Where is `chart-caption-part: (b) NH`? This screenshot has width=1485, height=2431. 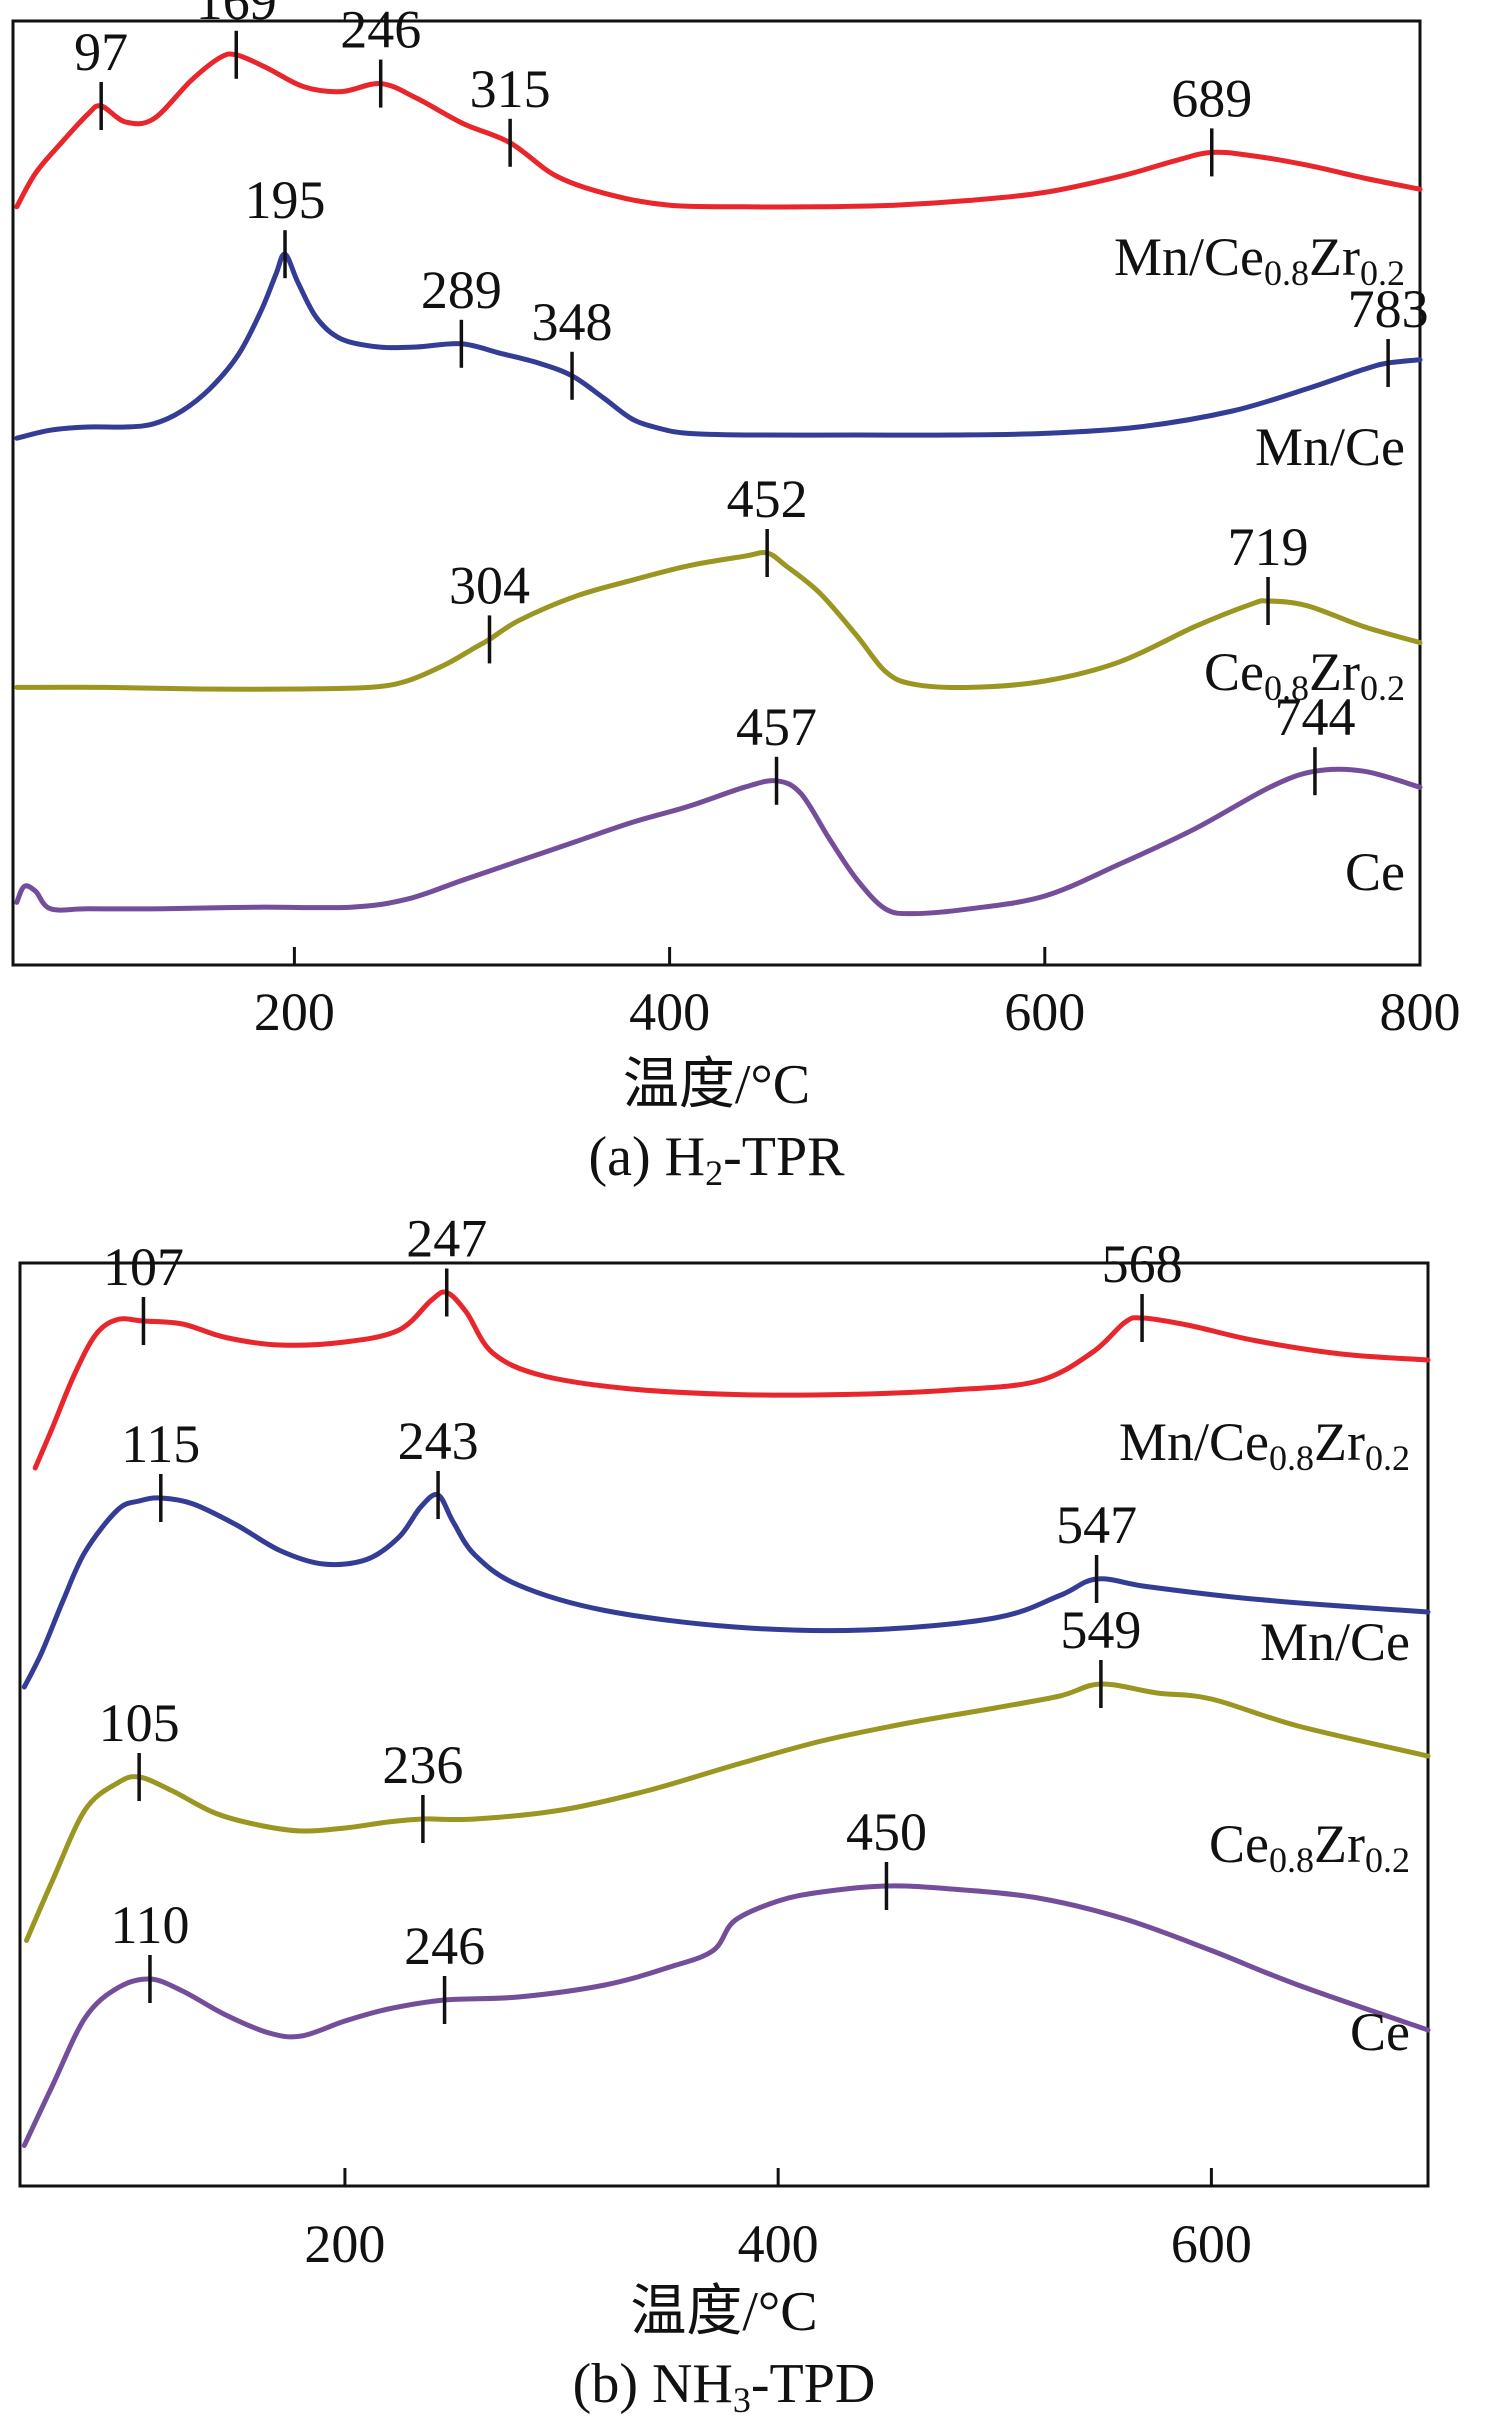
chart-caption-part: (b) NH is located at coordinates (653, 2384).